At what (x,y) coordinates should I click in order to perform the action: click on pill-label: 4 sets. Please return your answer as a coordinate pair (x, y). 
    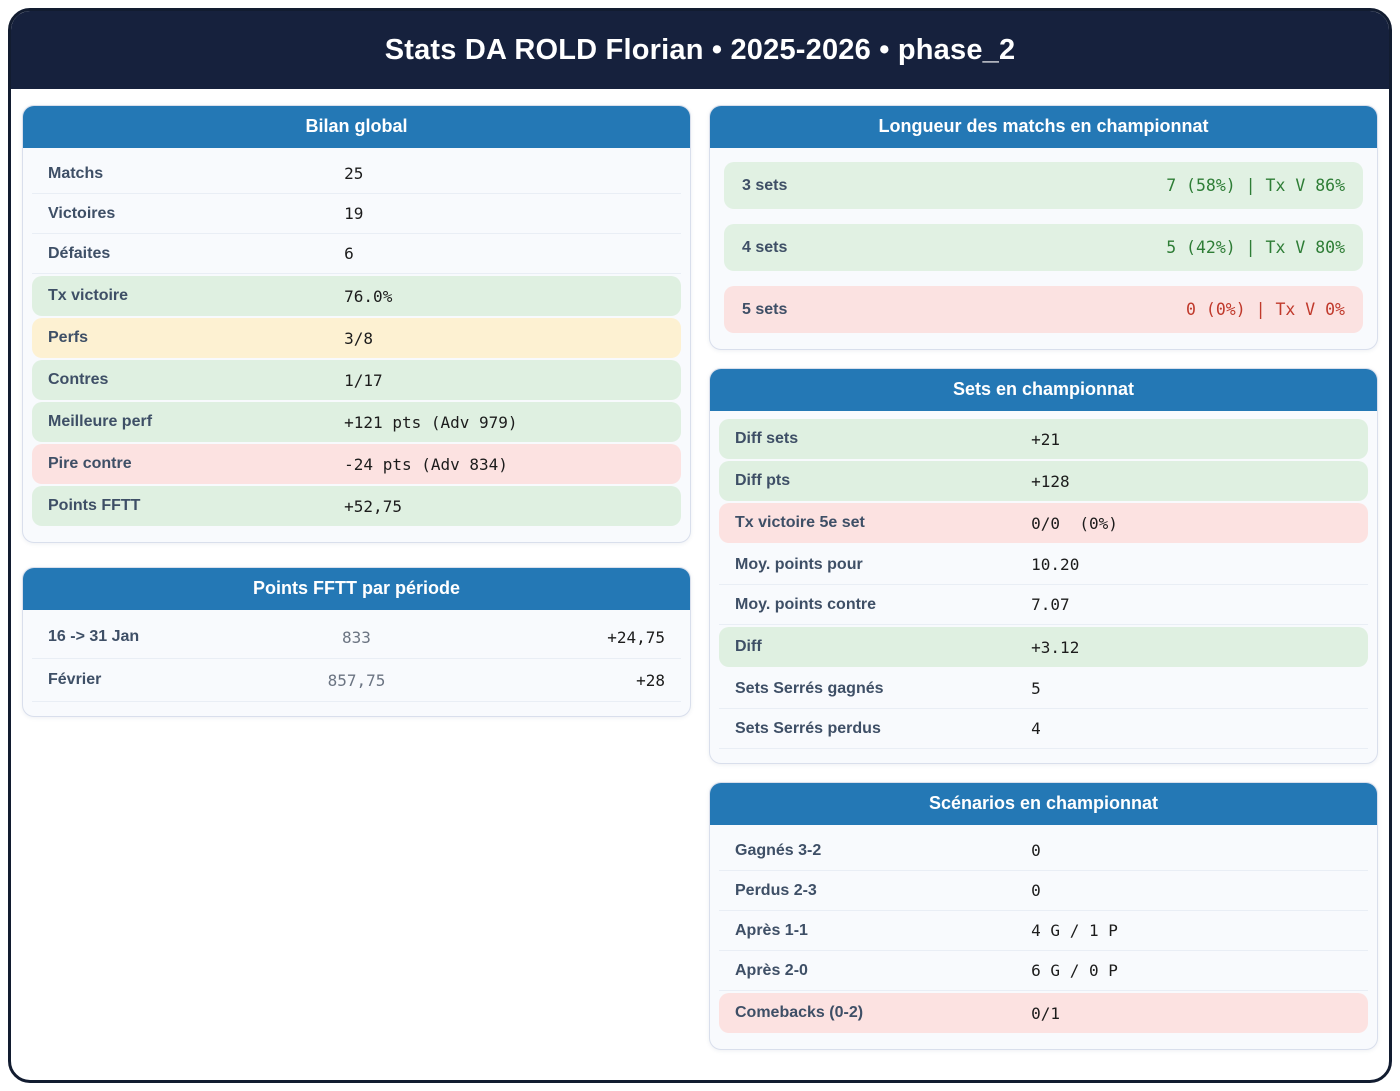
    Looking at the image, I should click on (765, 247).